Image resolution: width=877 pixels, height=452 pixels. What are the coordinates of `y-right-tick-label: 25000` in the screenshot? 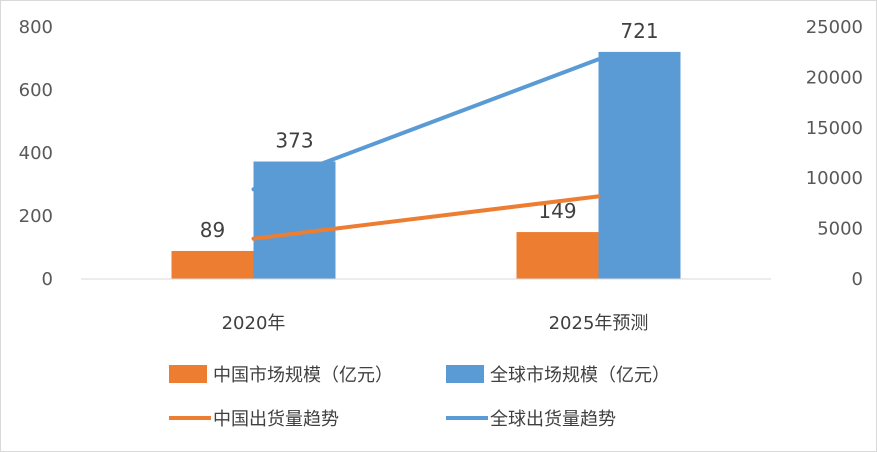 It's located at (834, 27).